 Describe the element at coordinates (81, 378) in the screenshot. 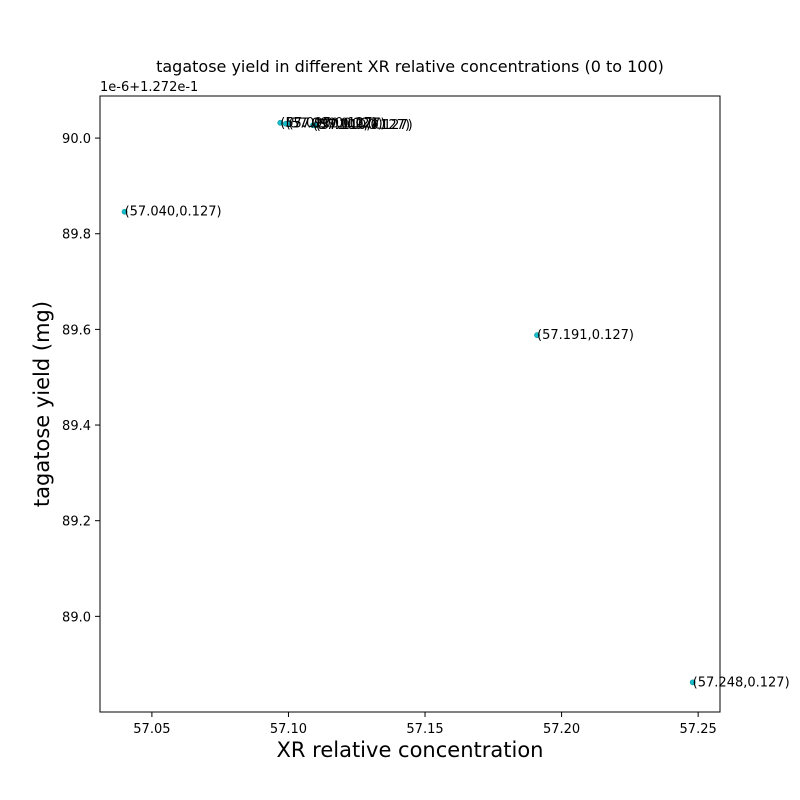

I see `y-axis-ticks: 89.0 89.2 89.4 89.6 89.8 90.0` at that location.